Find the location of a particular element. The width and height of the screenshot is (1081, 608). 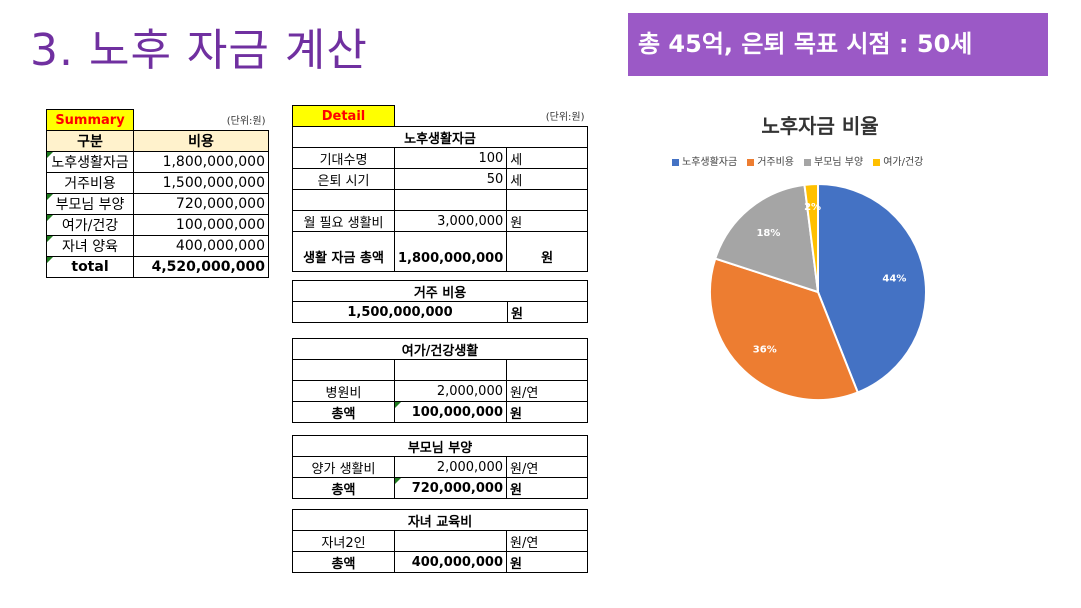

leisure-total-unit: 원 is located at coordinates (547, 412).